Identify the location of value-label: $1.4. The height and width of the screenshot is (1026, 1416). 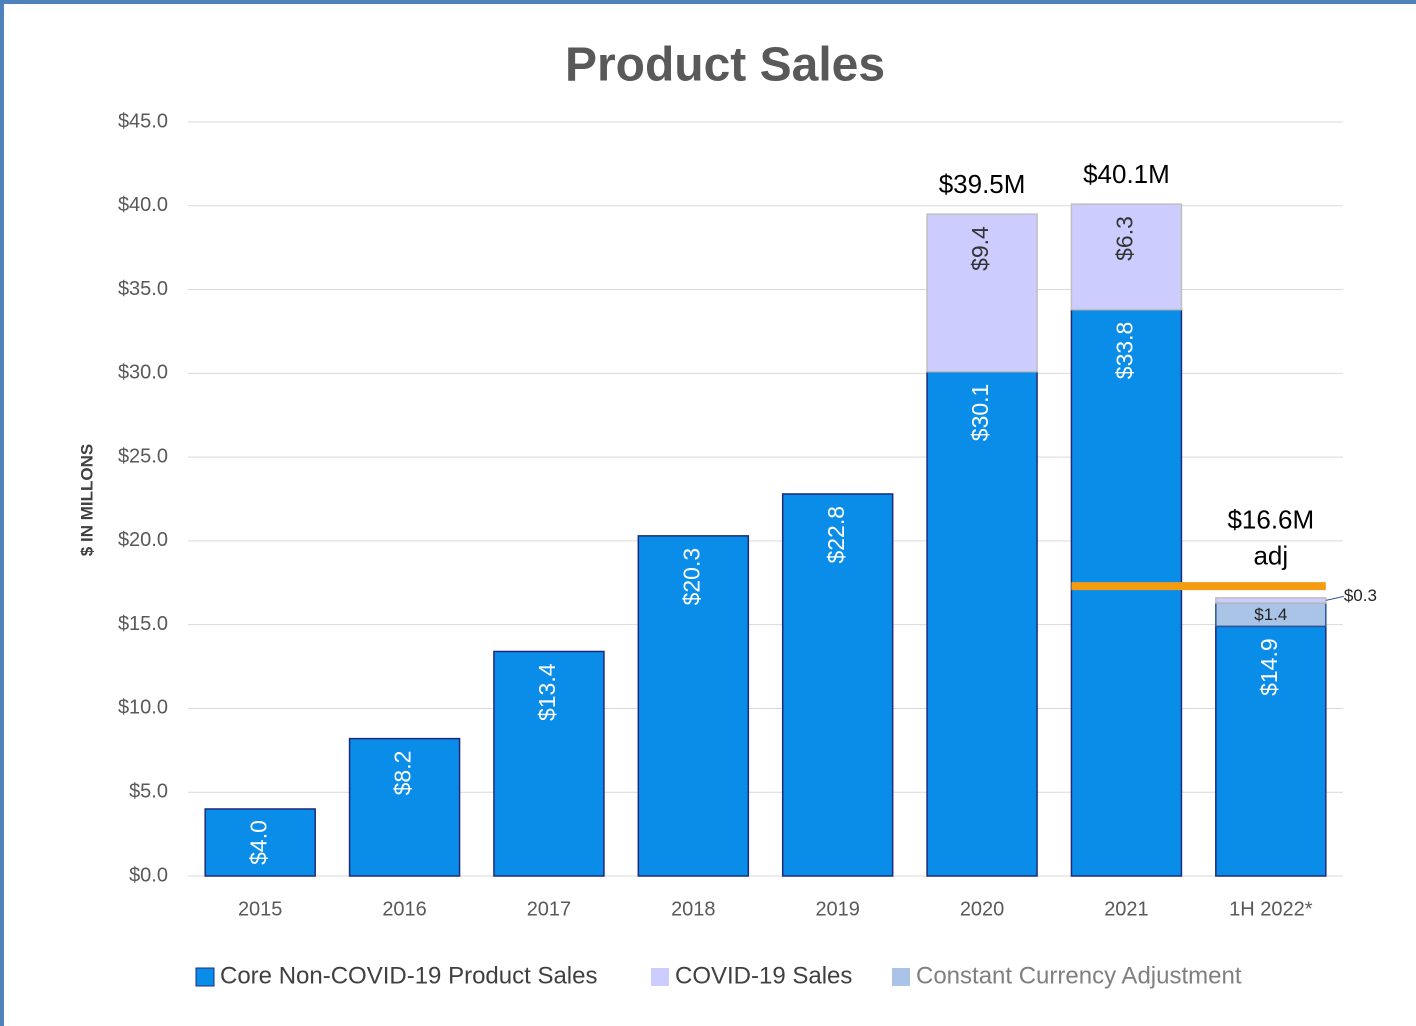
(1270, 614).